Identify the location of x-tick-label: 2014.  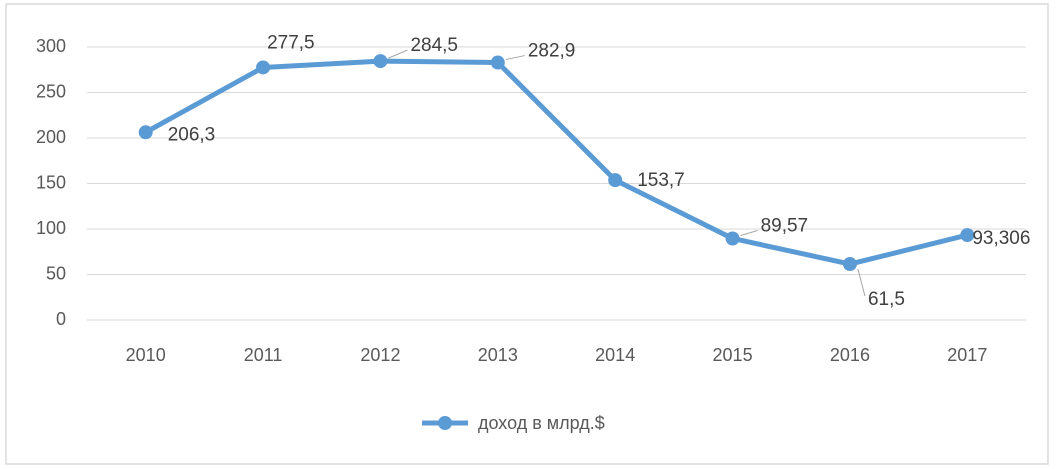
(615, 355).